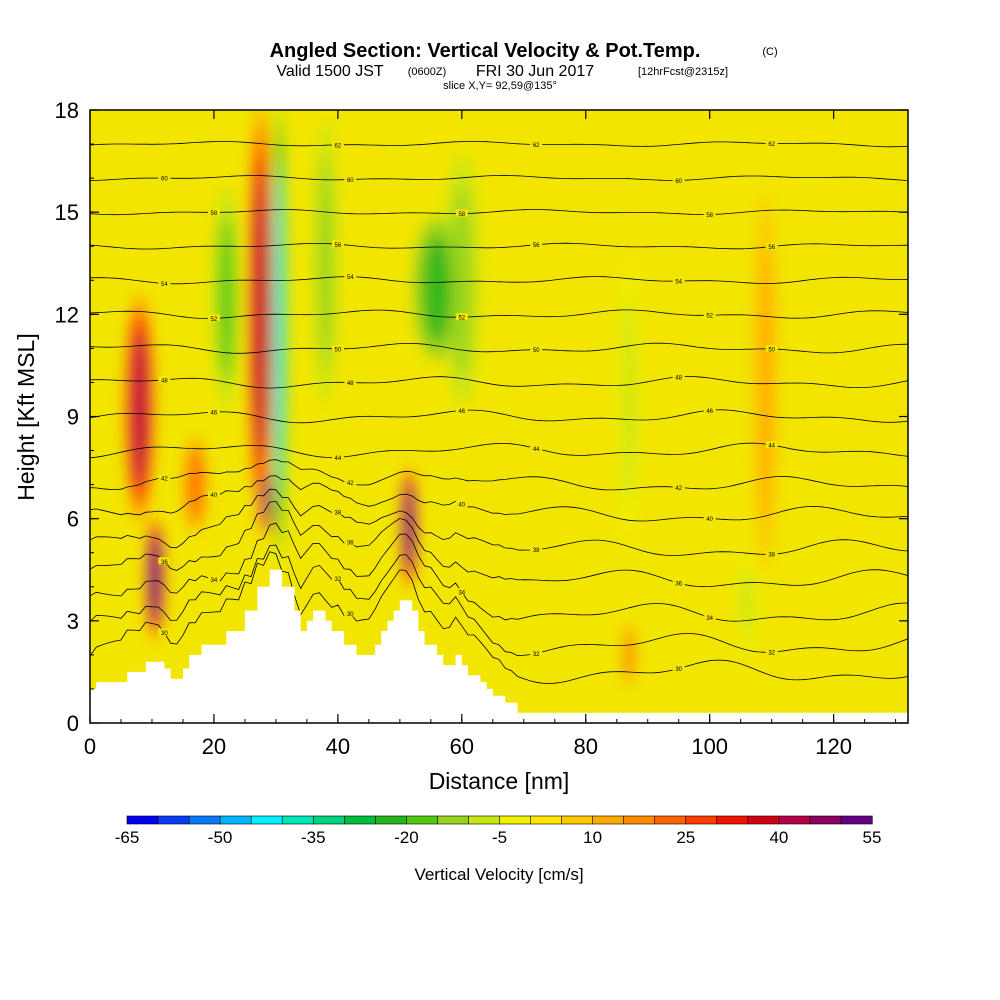  I want to click on y-tick-label: 6, so click(73, 519).